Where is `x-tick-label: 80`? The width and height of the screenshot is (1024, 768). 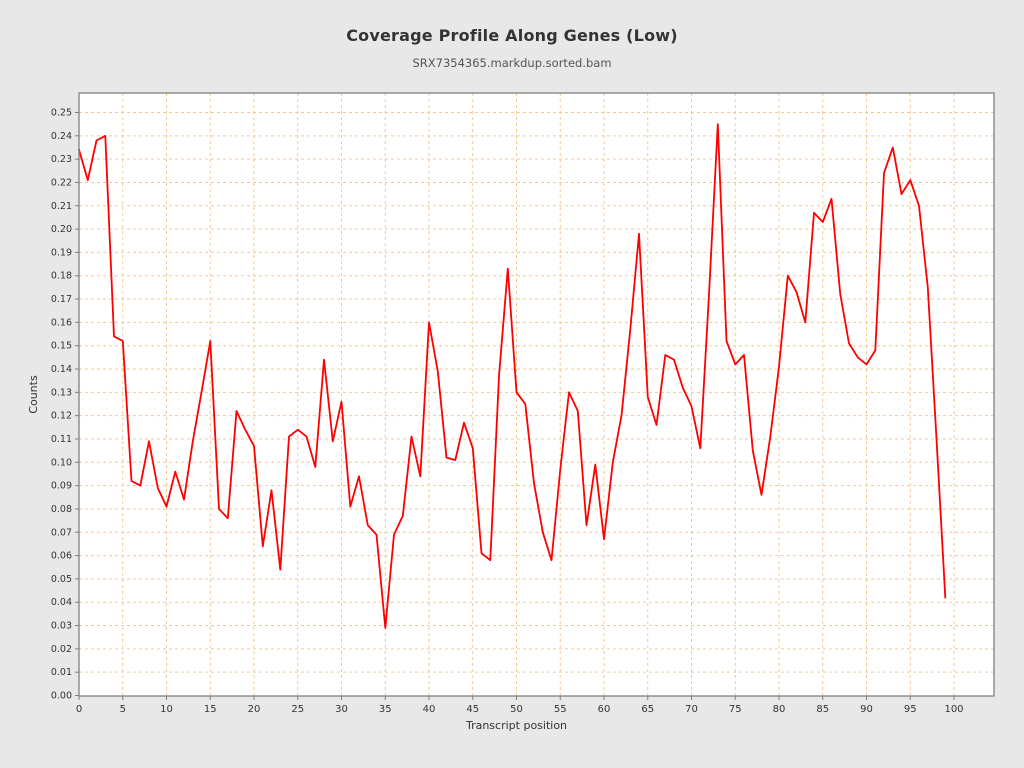 x-tick-label: 80 is located at coordinates (779, 709).